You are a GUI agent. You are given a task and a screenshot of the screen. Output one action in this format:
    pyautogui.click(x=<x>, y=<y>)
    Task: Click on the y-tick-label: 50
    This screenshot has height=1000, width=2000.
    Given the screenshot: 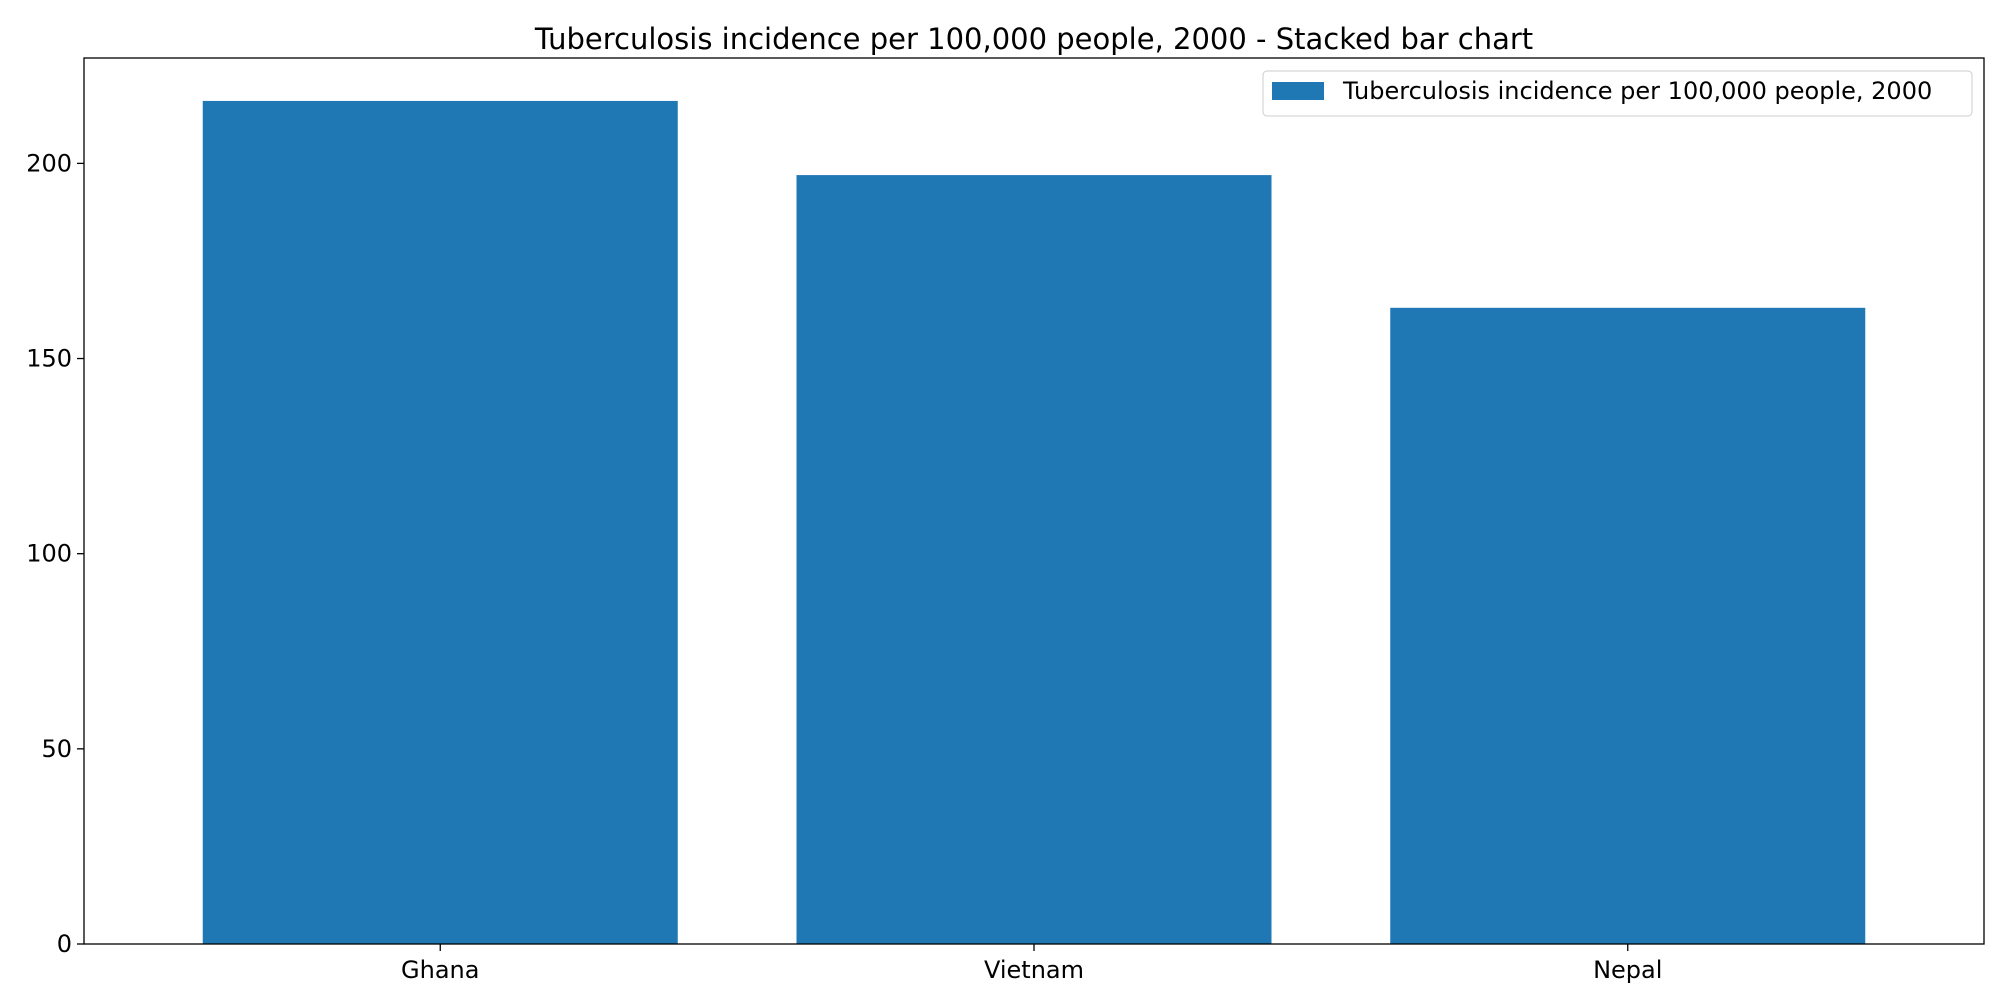 What is the action you would take?
    pyautogui.click(x=56, y=749)
    